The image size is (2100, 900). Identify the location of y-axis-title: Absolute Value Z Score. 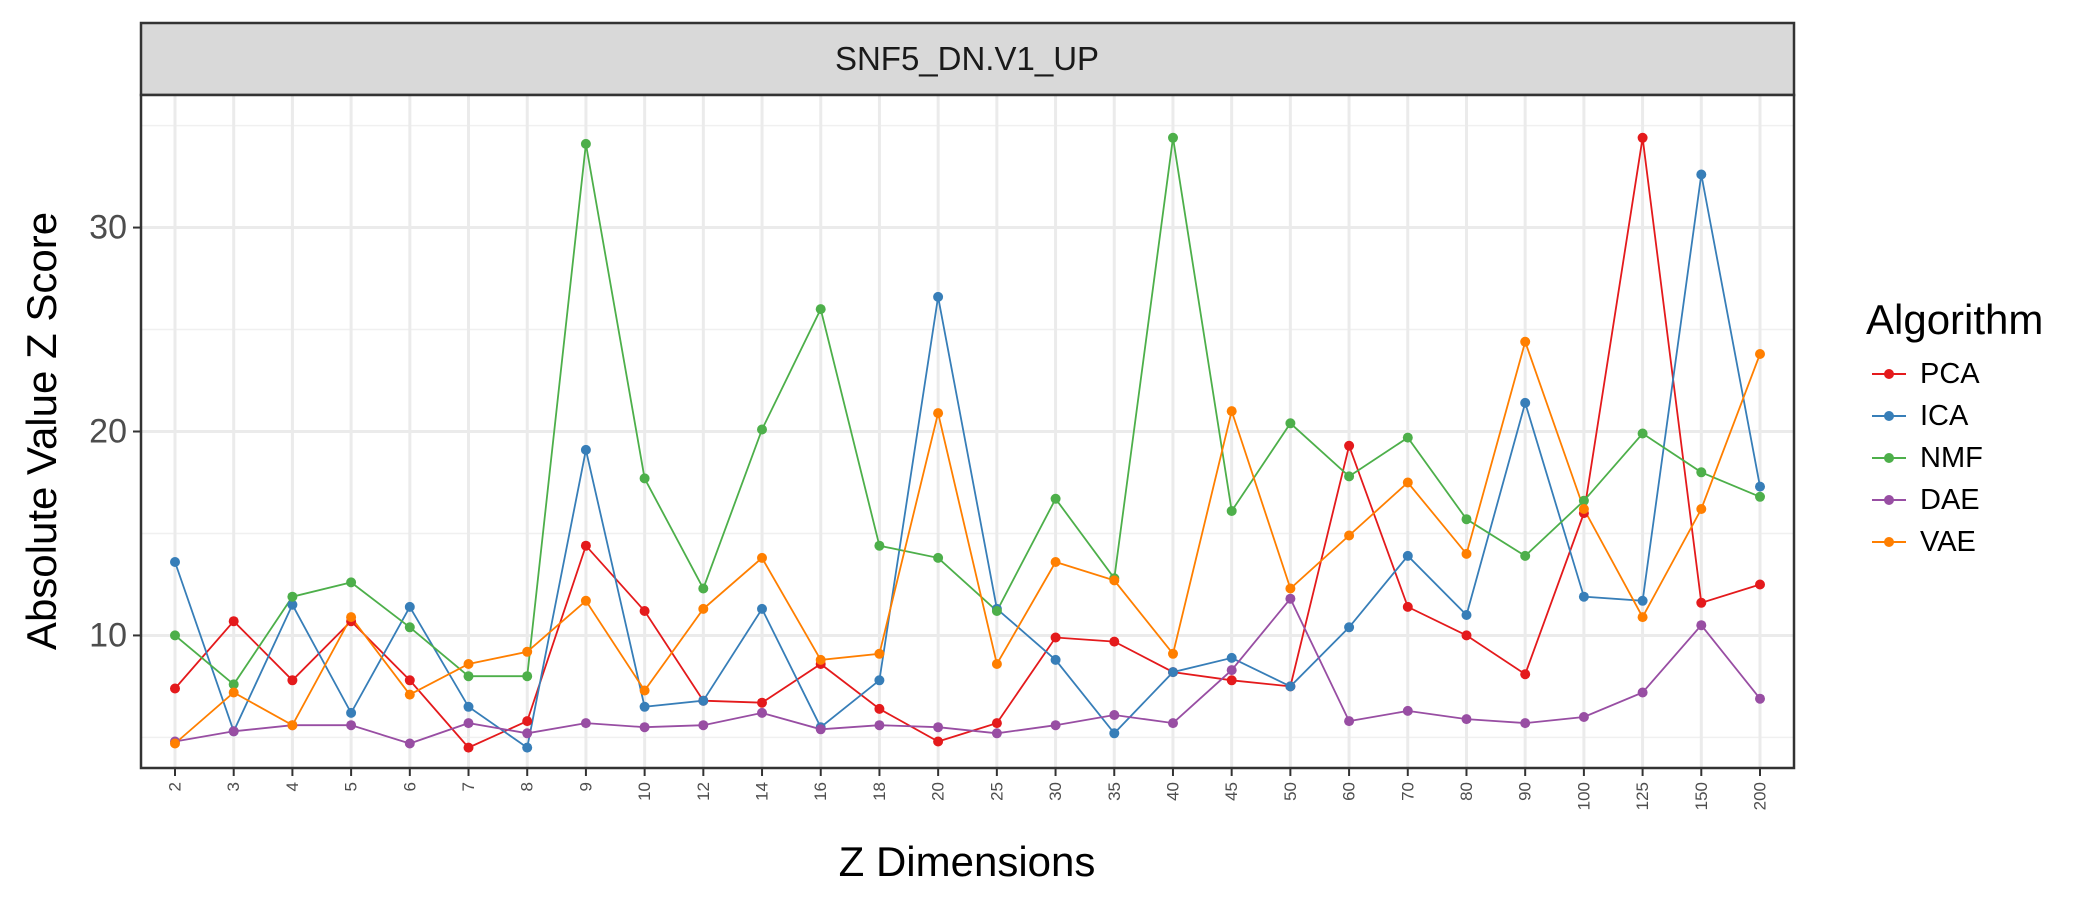
(41, 431).